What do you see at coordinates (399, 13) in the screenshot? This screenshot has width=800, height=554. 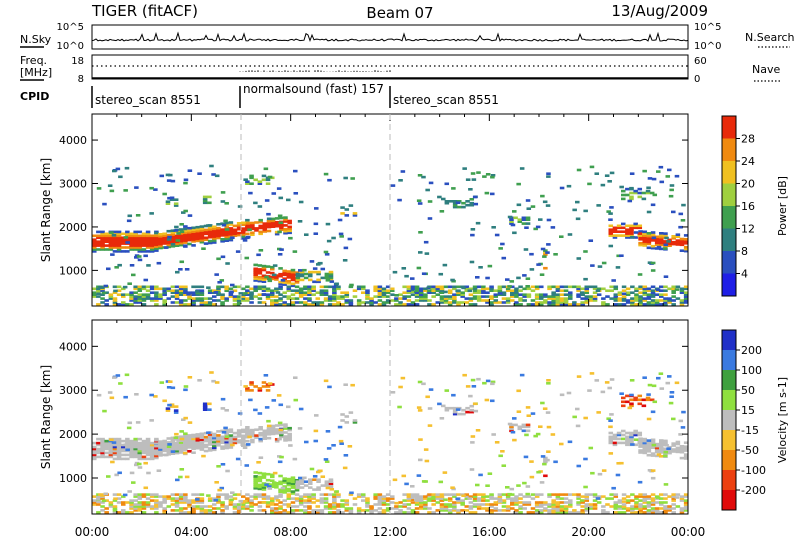 I see `beam-title: Beam 07` at bounding box center [399, 13].